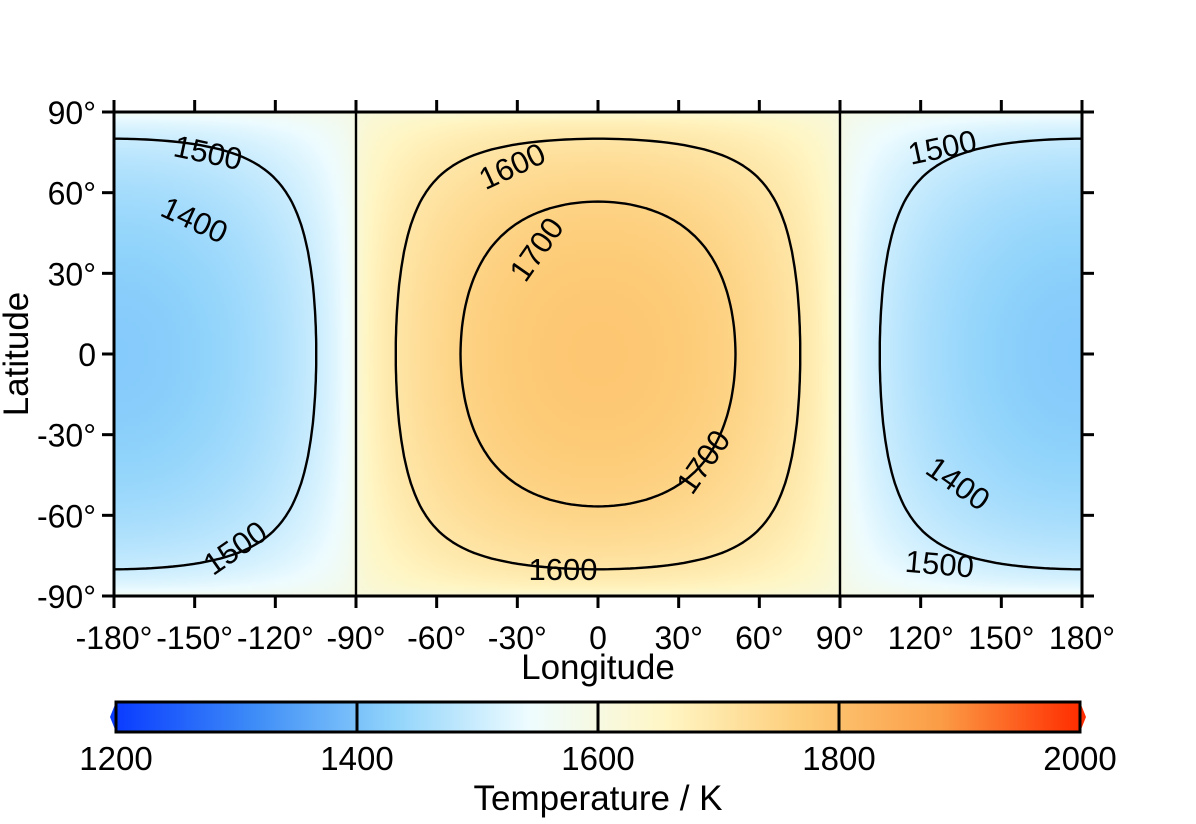  What do you see at coordinates (1001, 638) in the screenshot?
I see `x-tick-label: 150°` at bounding box center [1001, 638].